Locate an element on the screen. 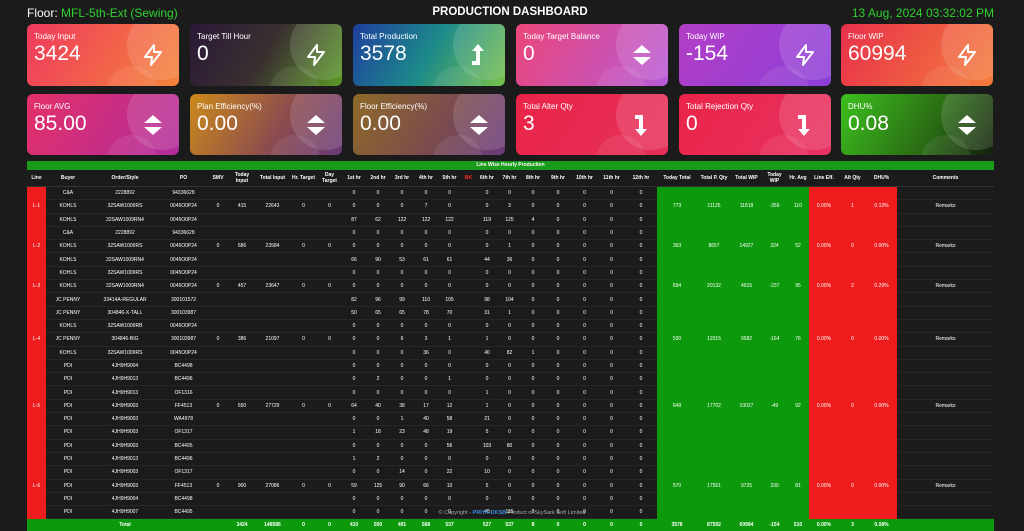 The height and width of the screenshot is (531, 1024). column-header: PO is located at coordinates (183, 178).